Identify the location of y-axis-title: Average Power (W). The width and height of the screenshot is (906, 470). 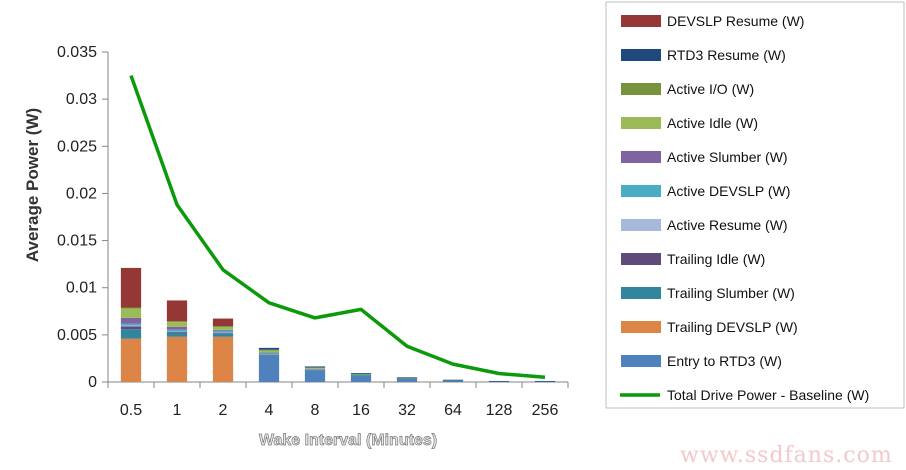
(32, 185).